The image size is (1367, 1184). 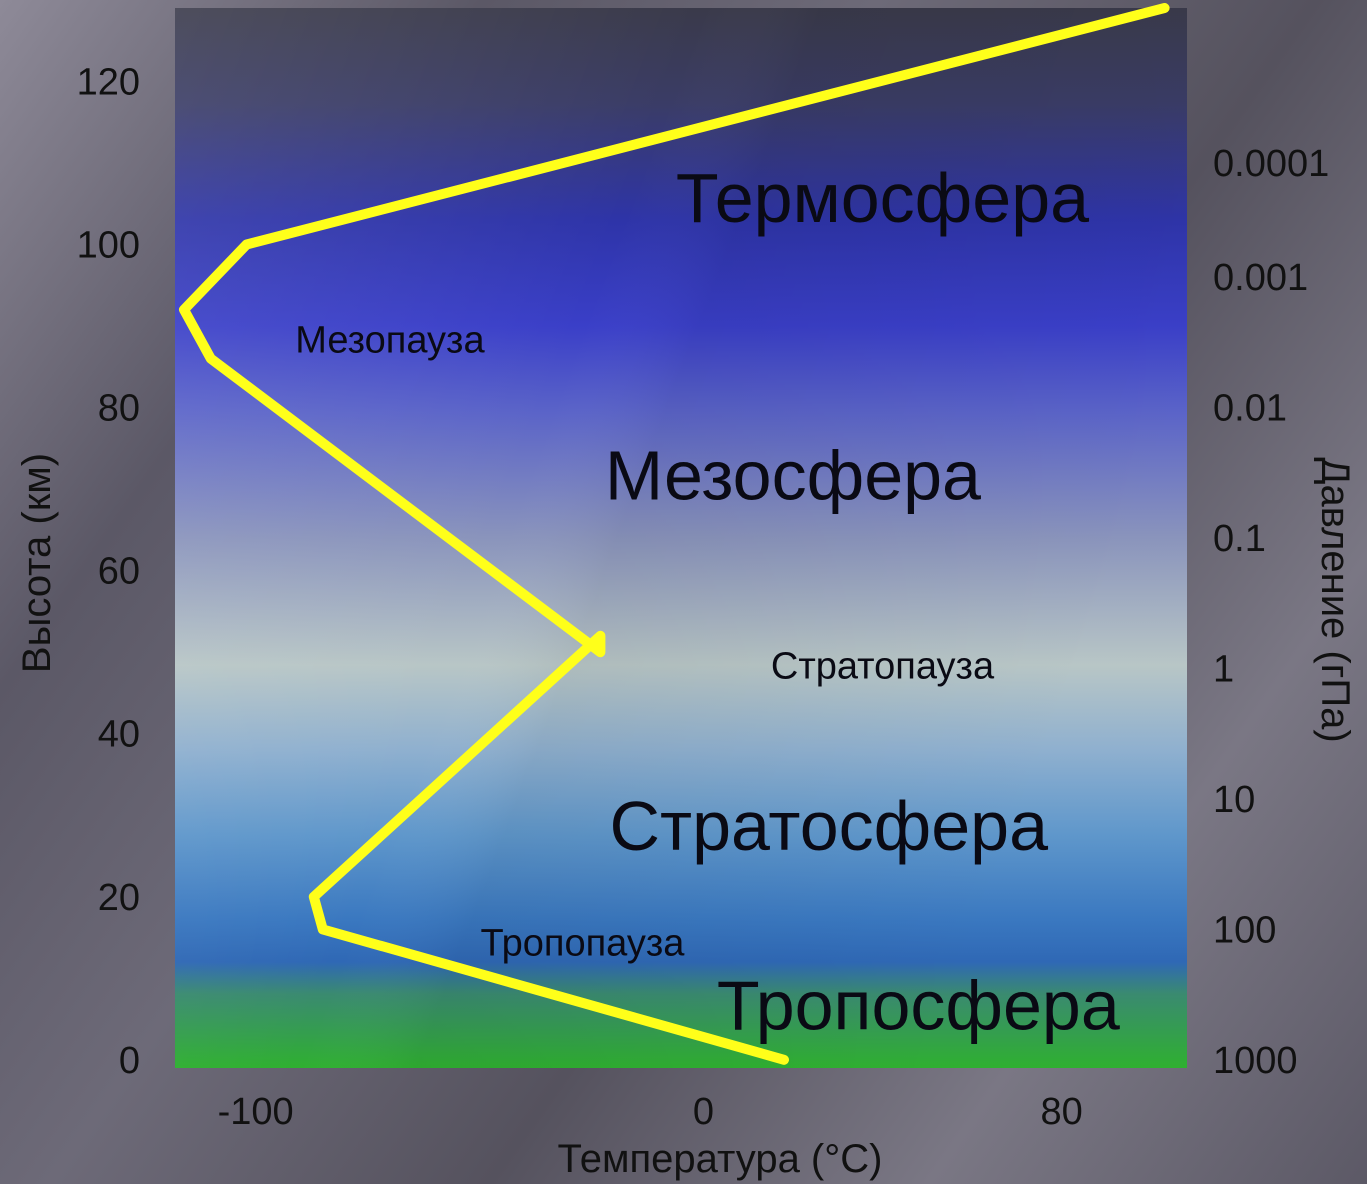 What do you see at coordinates (129, 1061) in the screenshot?
I see `y-tick-label: 0` at bounding box center [129, 1061].